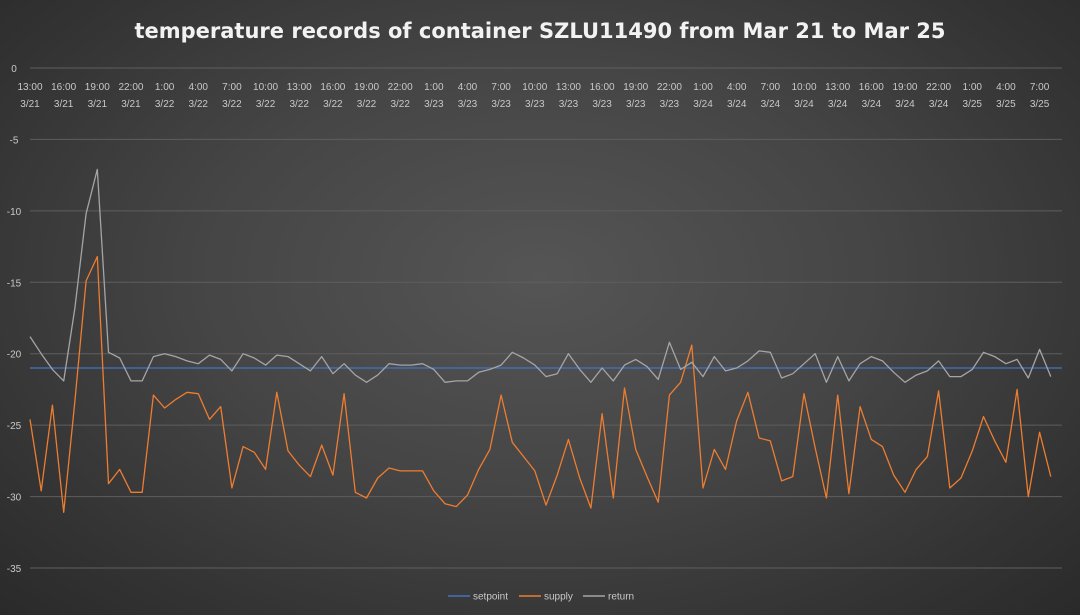 The height and width of the screenshot is (615, 1080). I want to click on x-tick-label: 4:00 3/23, so click(468, 96).